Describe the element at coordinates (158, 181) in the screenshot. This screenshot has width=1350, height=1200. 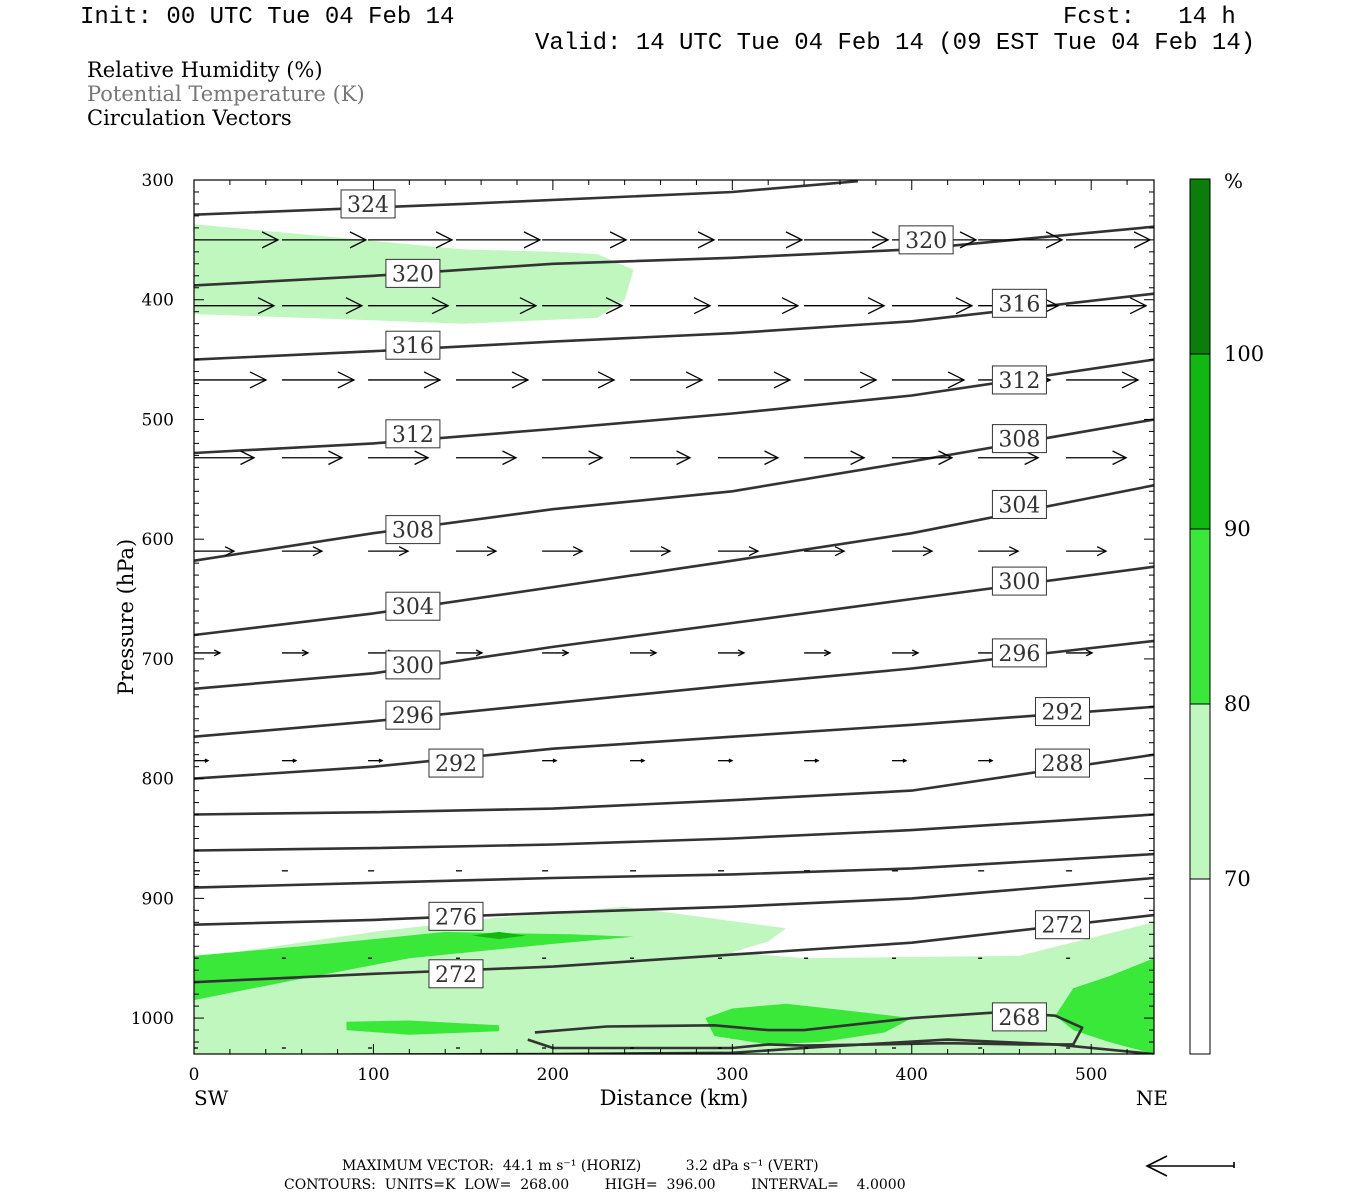
I see `y-tick-label: 300` at that location.